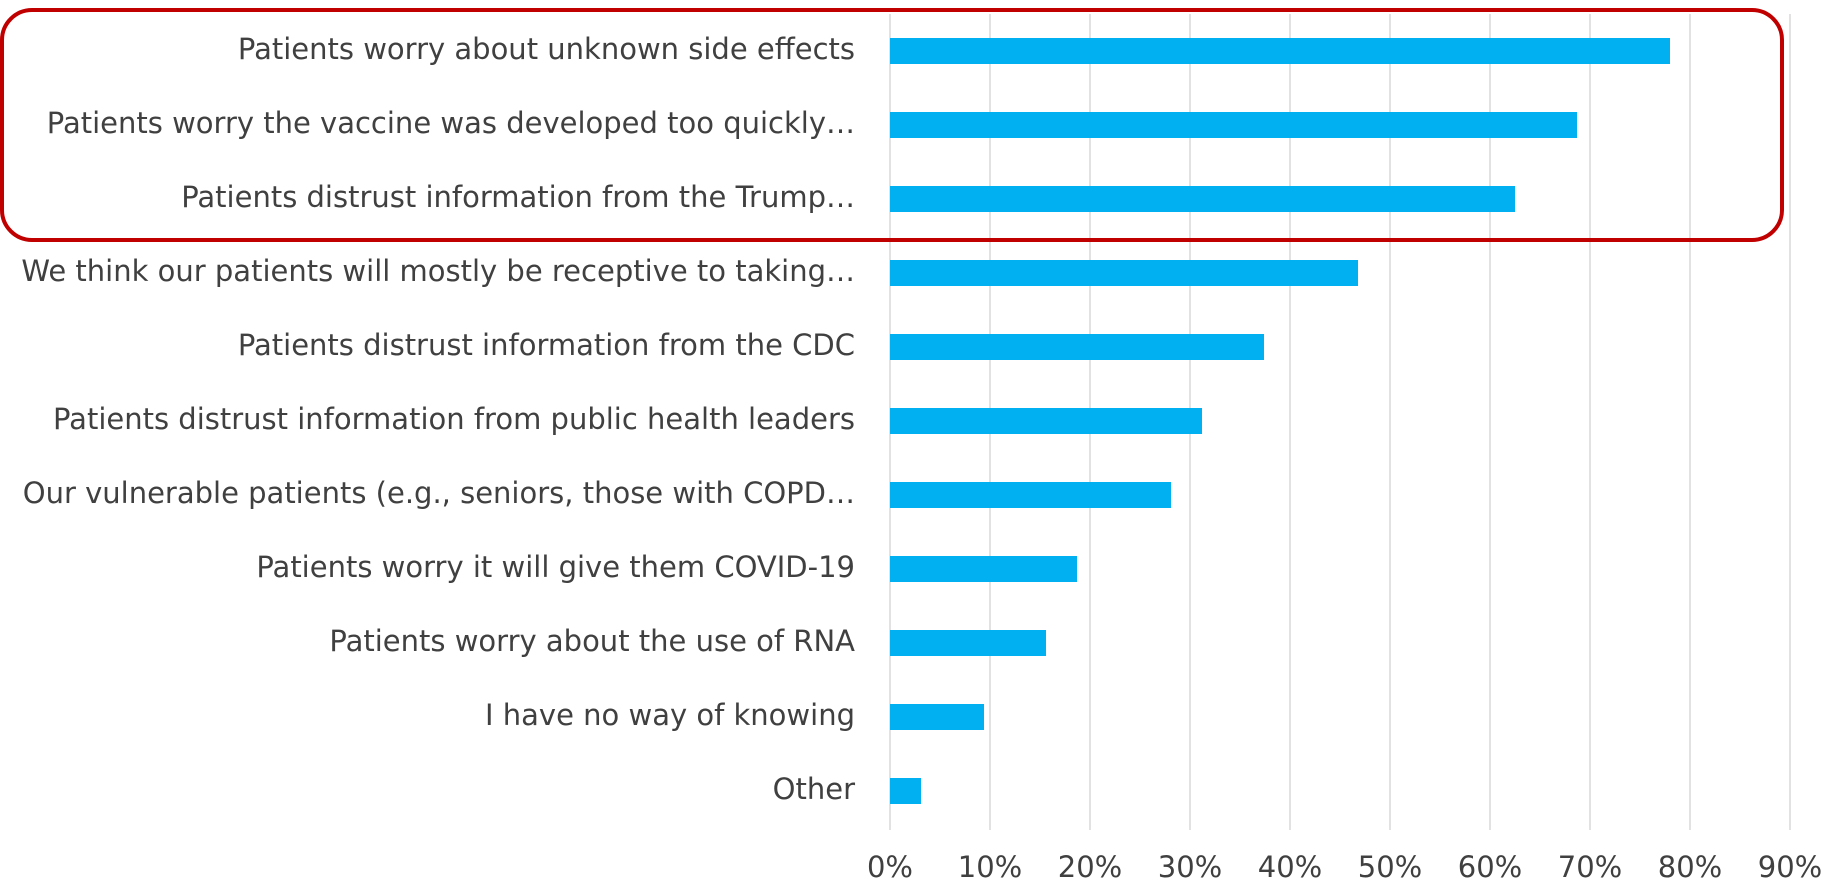 The height and width of the screenshot is (888, 1837). Describe the element at coordinates (814, 789) in the screenshot. I see `category-label-10: Other` at that location.